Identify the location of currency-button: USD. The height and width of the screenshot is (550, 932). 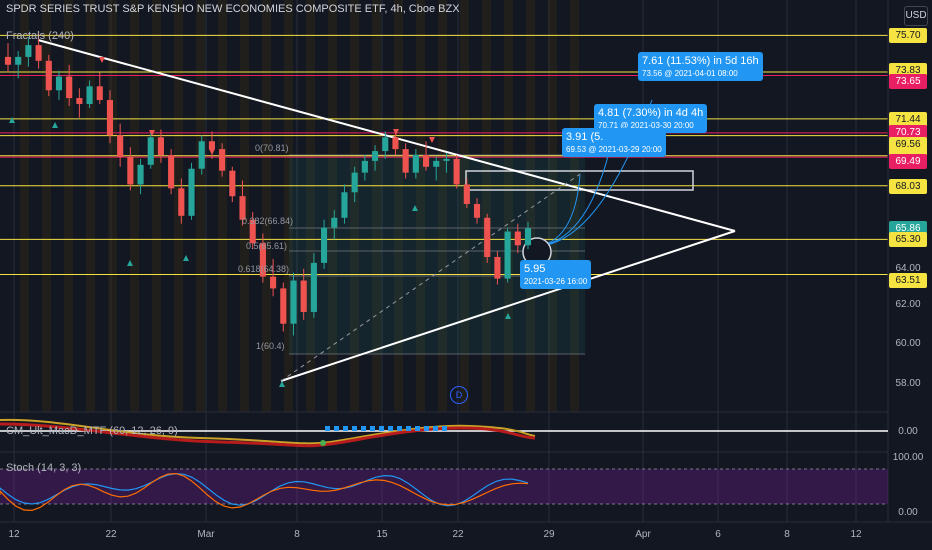
(916, 16).